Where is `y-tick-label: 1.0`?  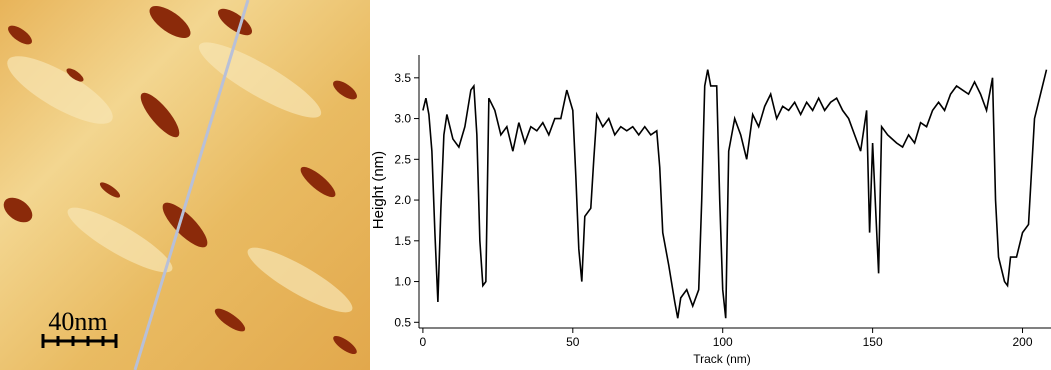
y-tick-label: 1.0 is located at coordinates (402, 282).